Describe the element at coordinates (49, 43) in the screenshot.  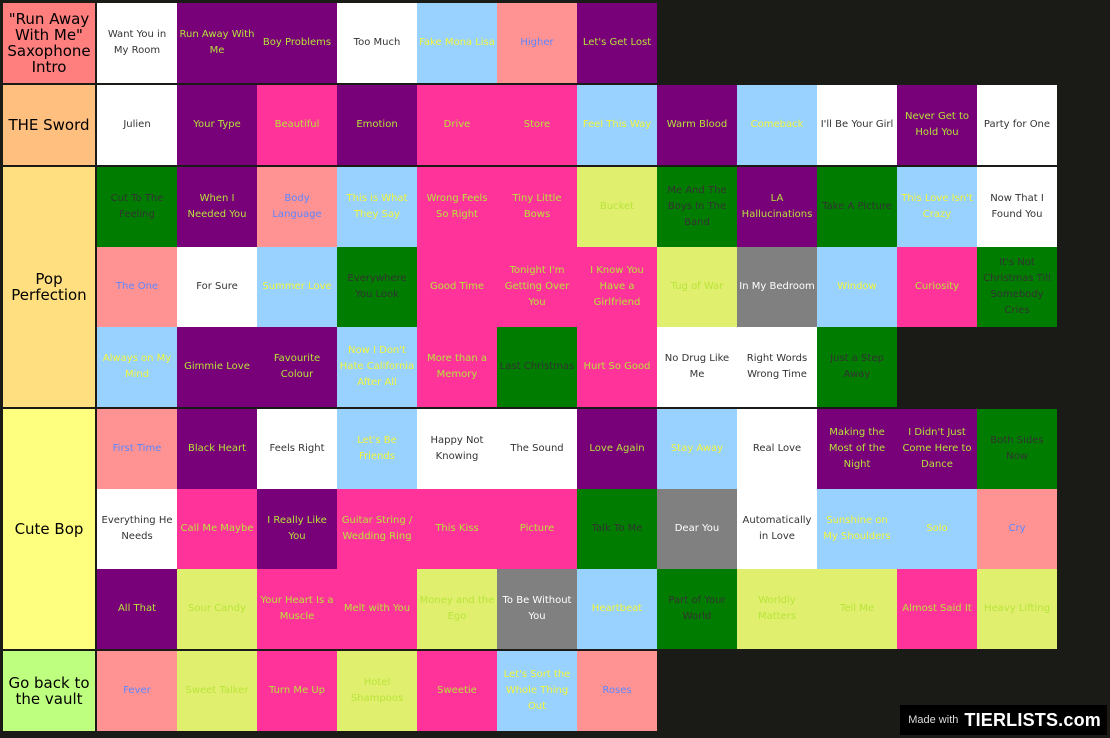
I see `tier-label: "Run Away With Me" Saxophone Intro` at that location.